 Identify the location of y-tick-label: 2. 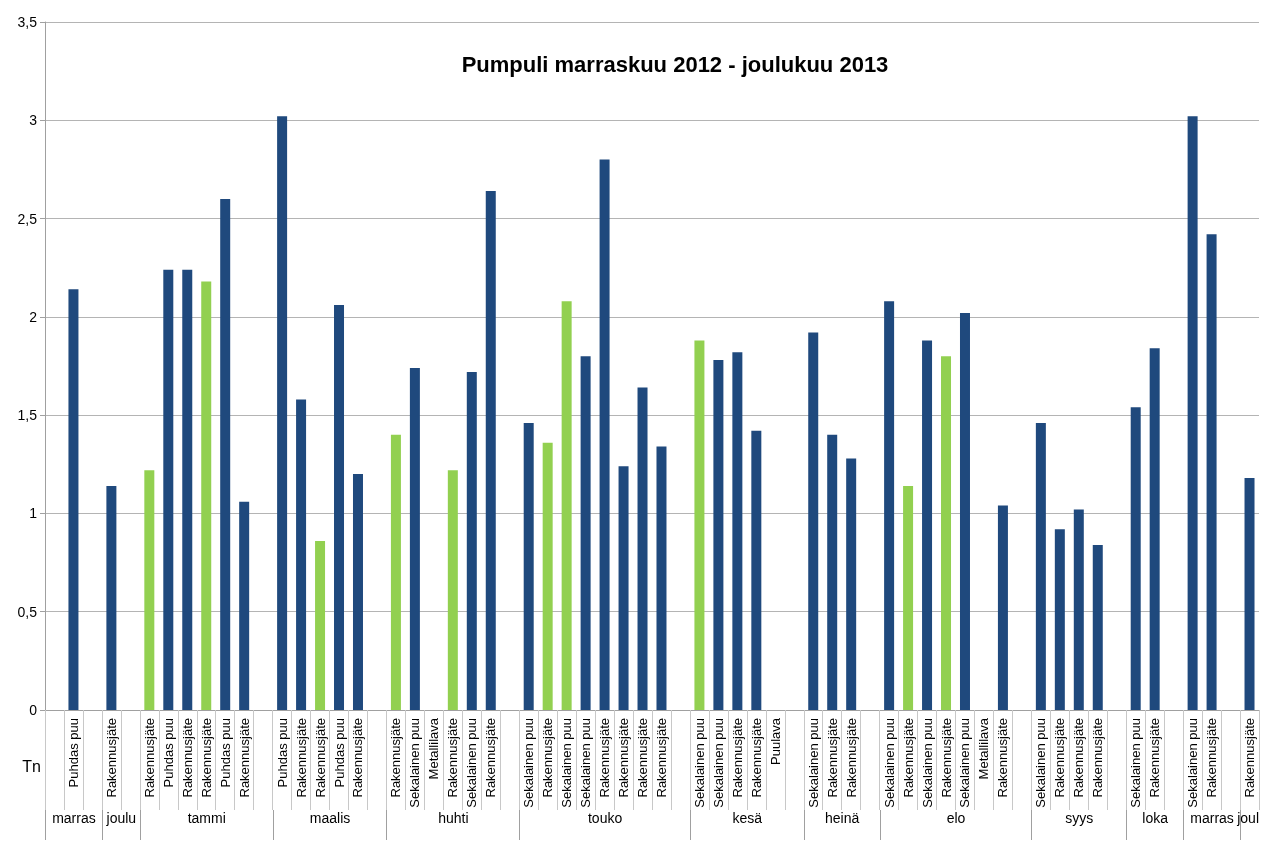
(33, 316).